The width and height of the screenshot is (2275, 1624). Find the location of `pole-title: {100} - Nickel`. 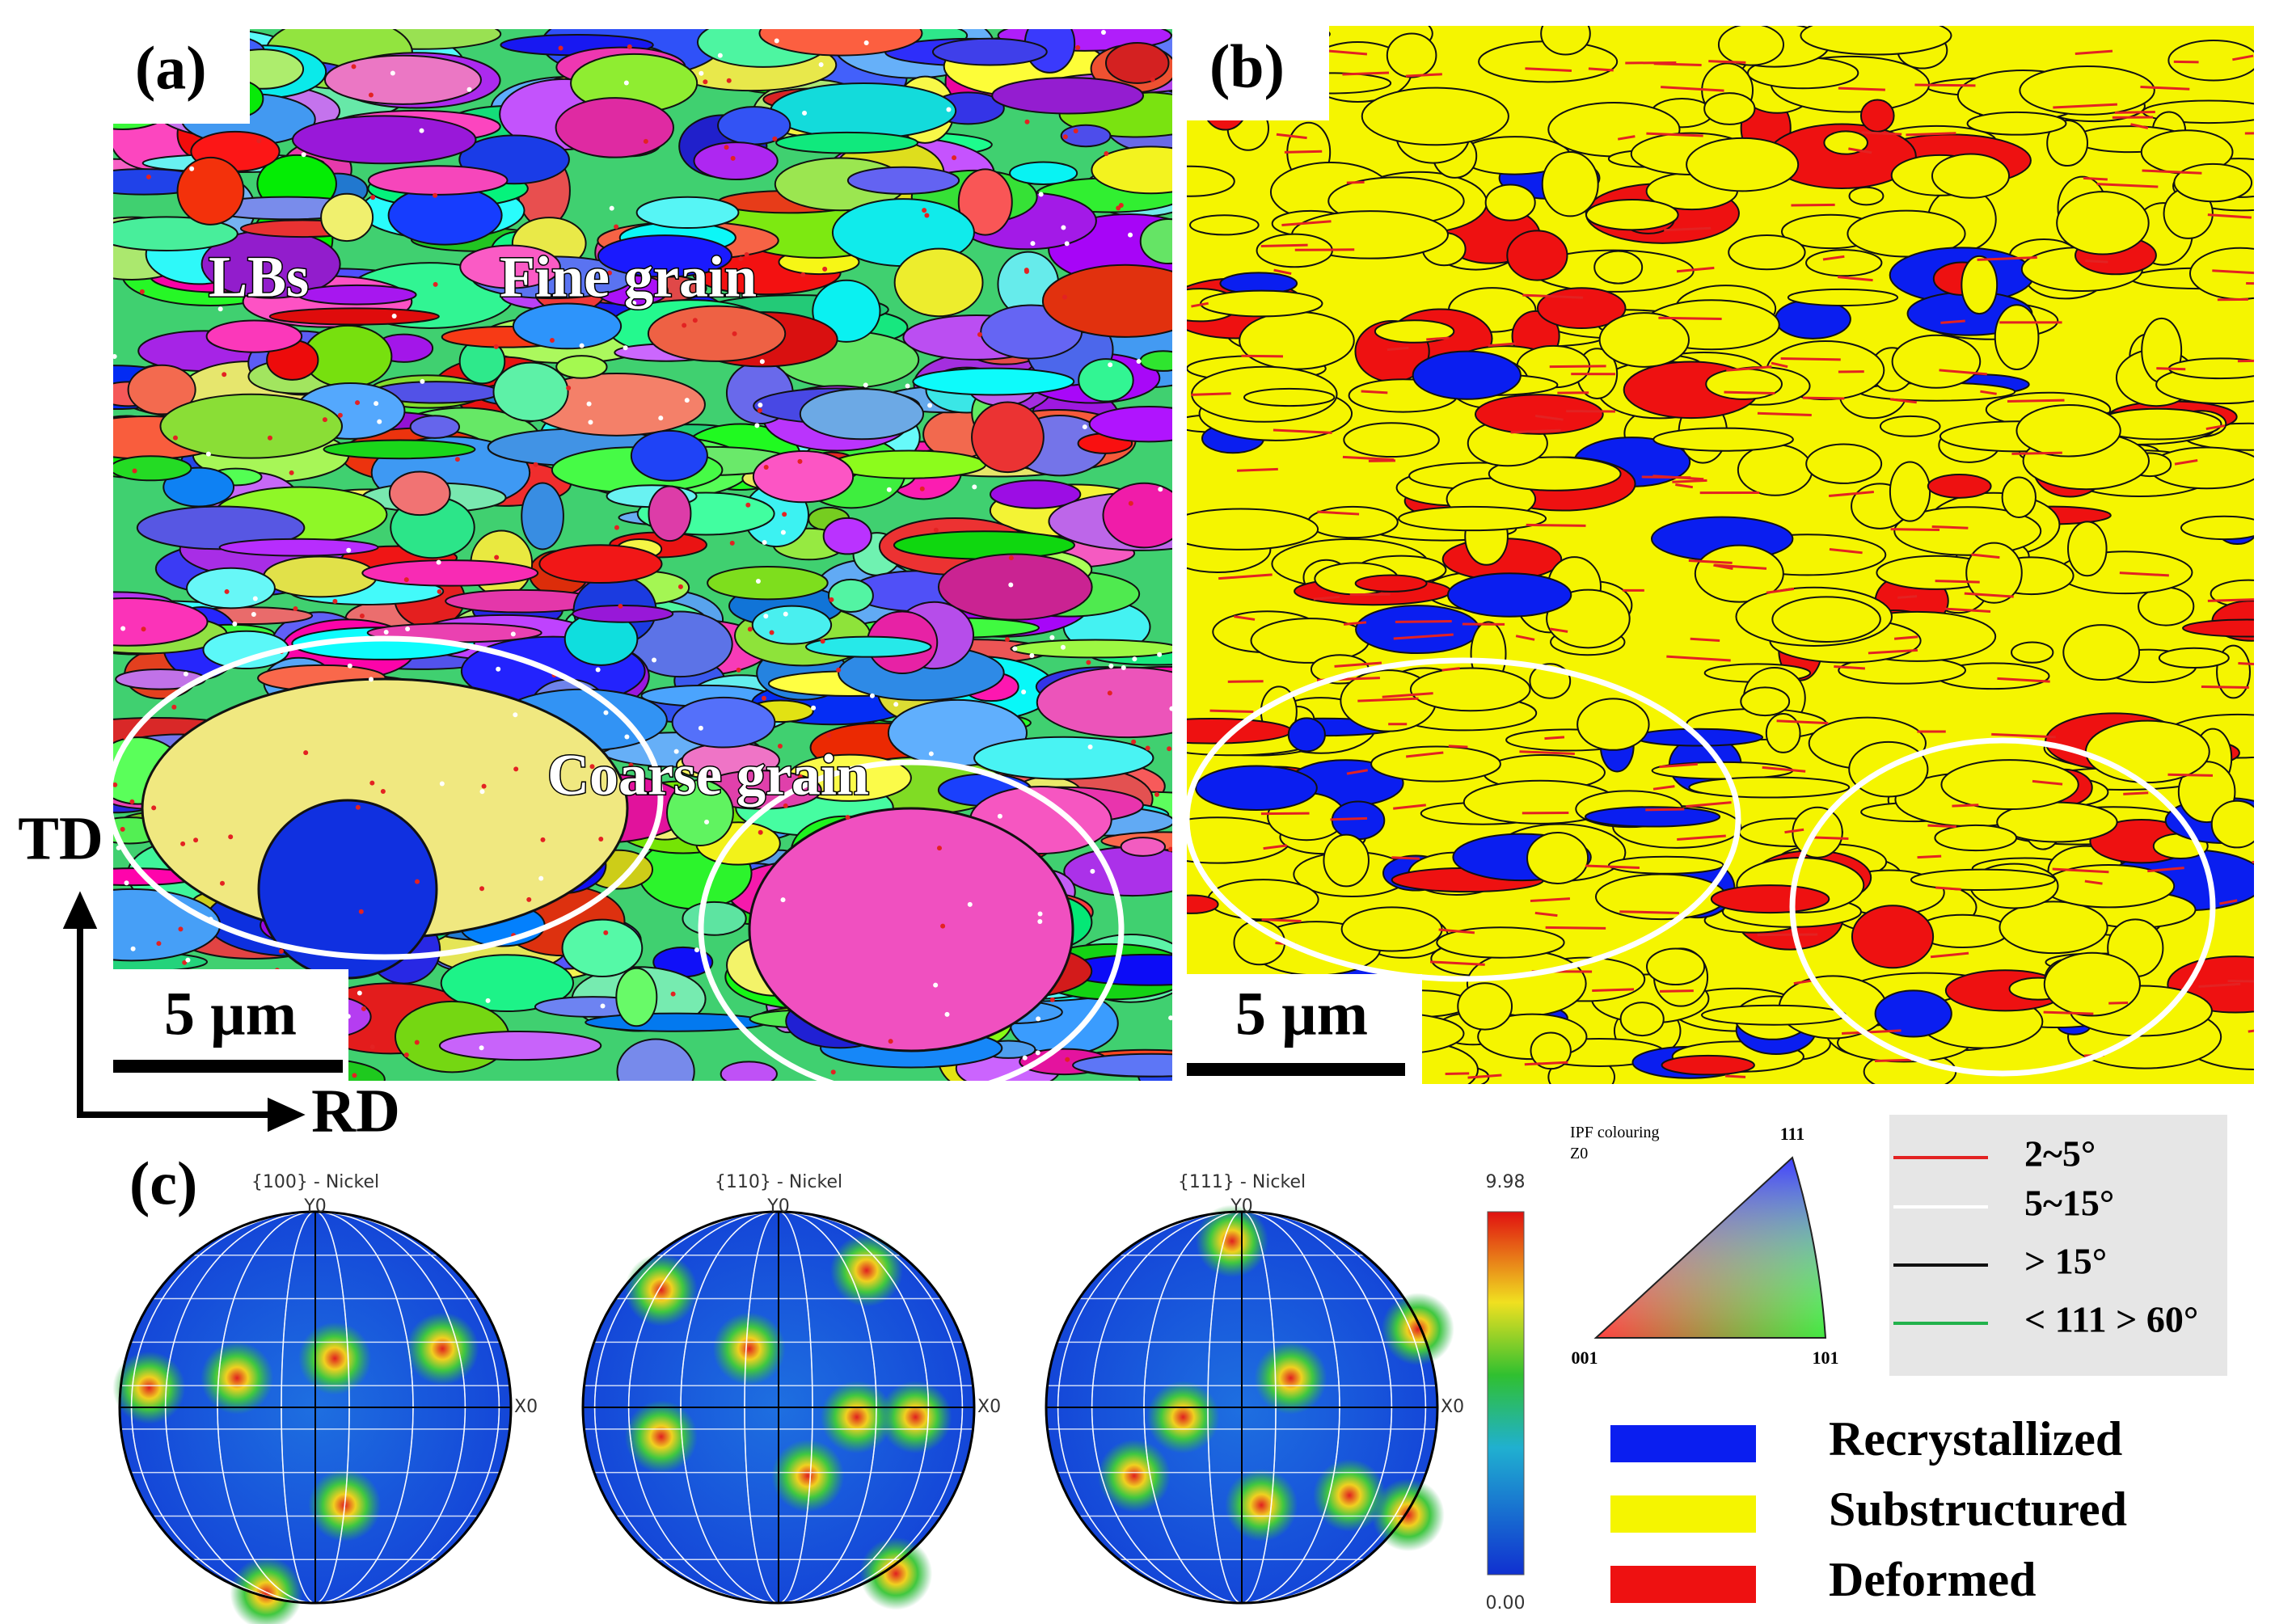

pole-title: {100} - Nickel is located at coordinates (315, 1182).